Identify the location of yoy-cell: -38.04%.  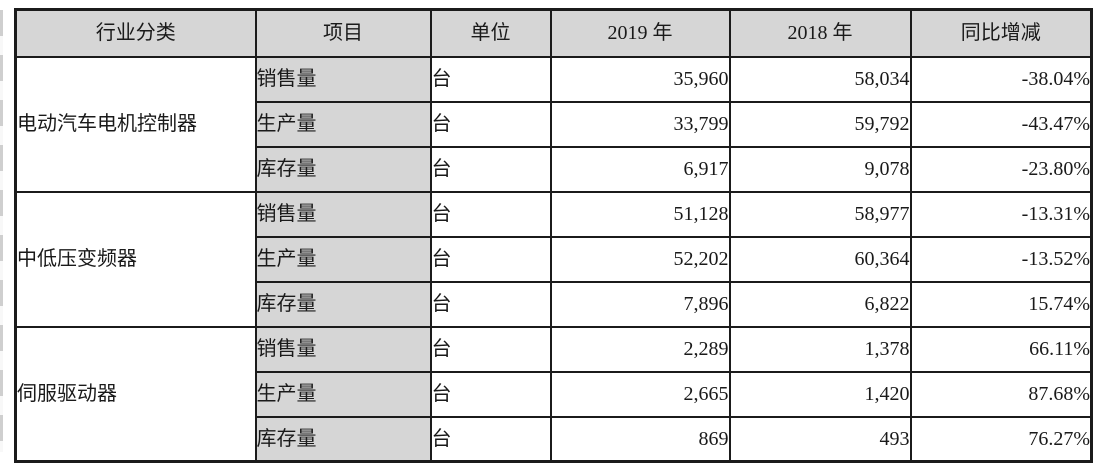
(1001, 79).